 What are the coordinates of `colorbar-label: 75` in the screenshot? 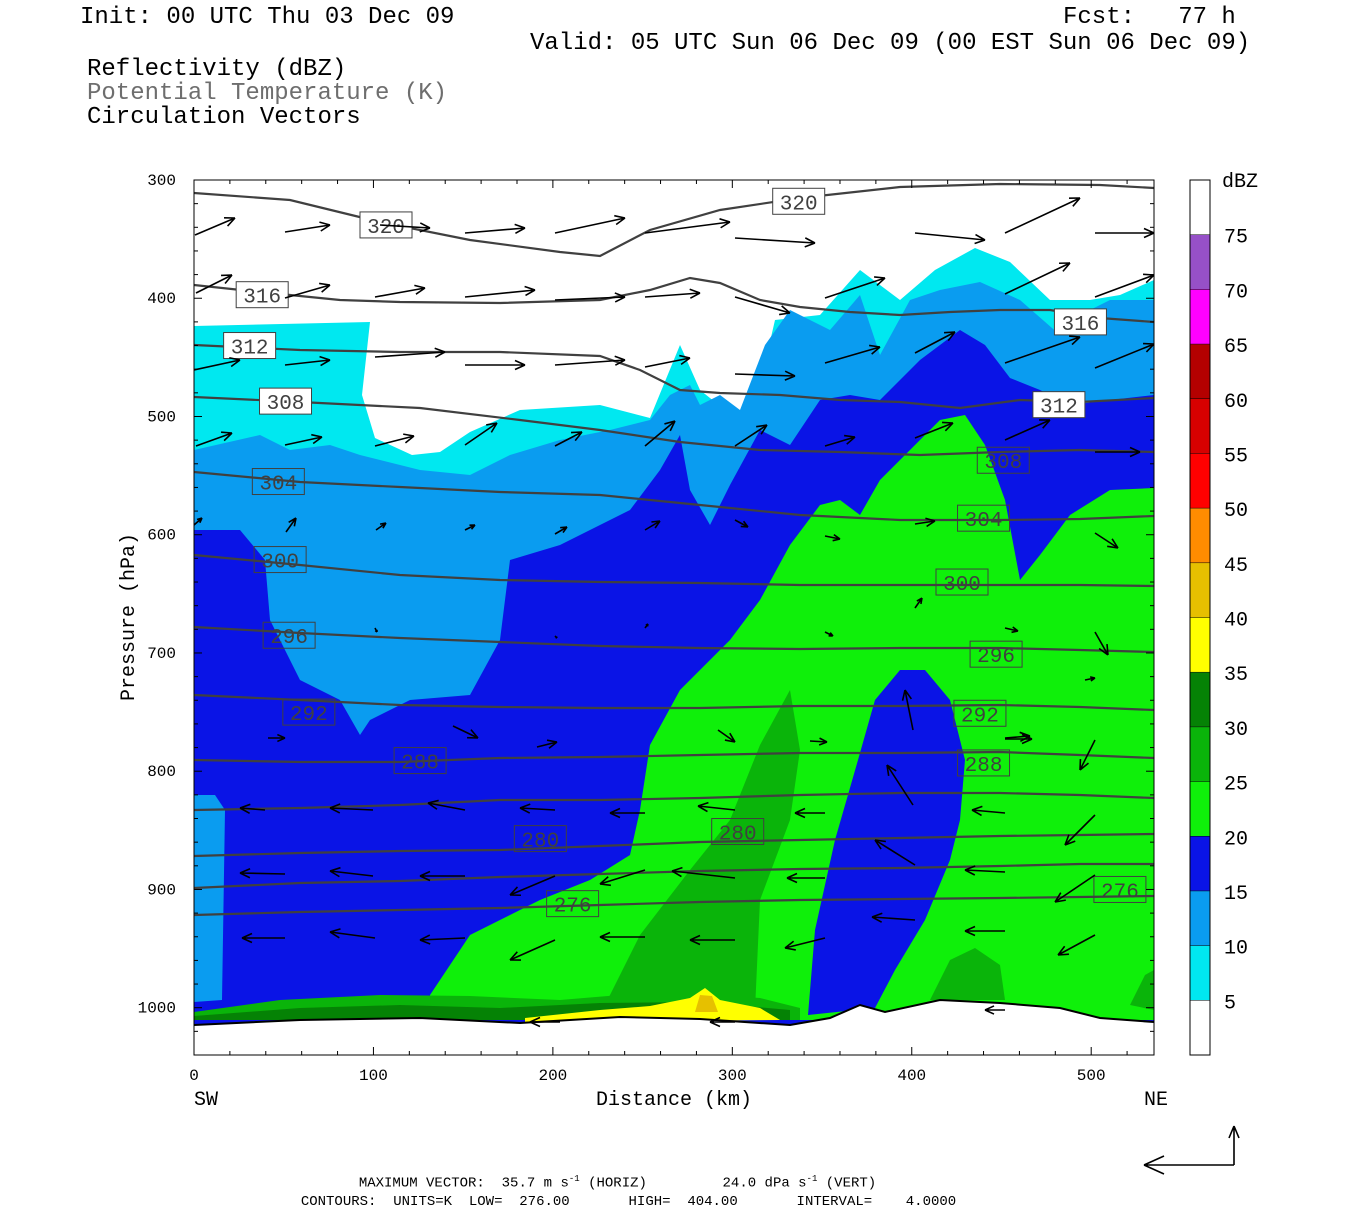 It's located at (1236, 238).